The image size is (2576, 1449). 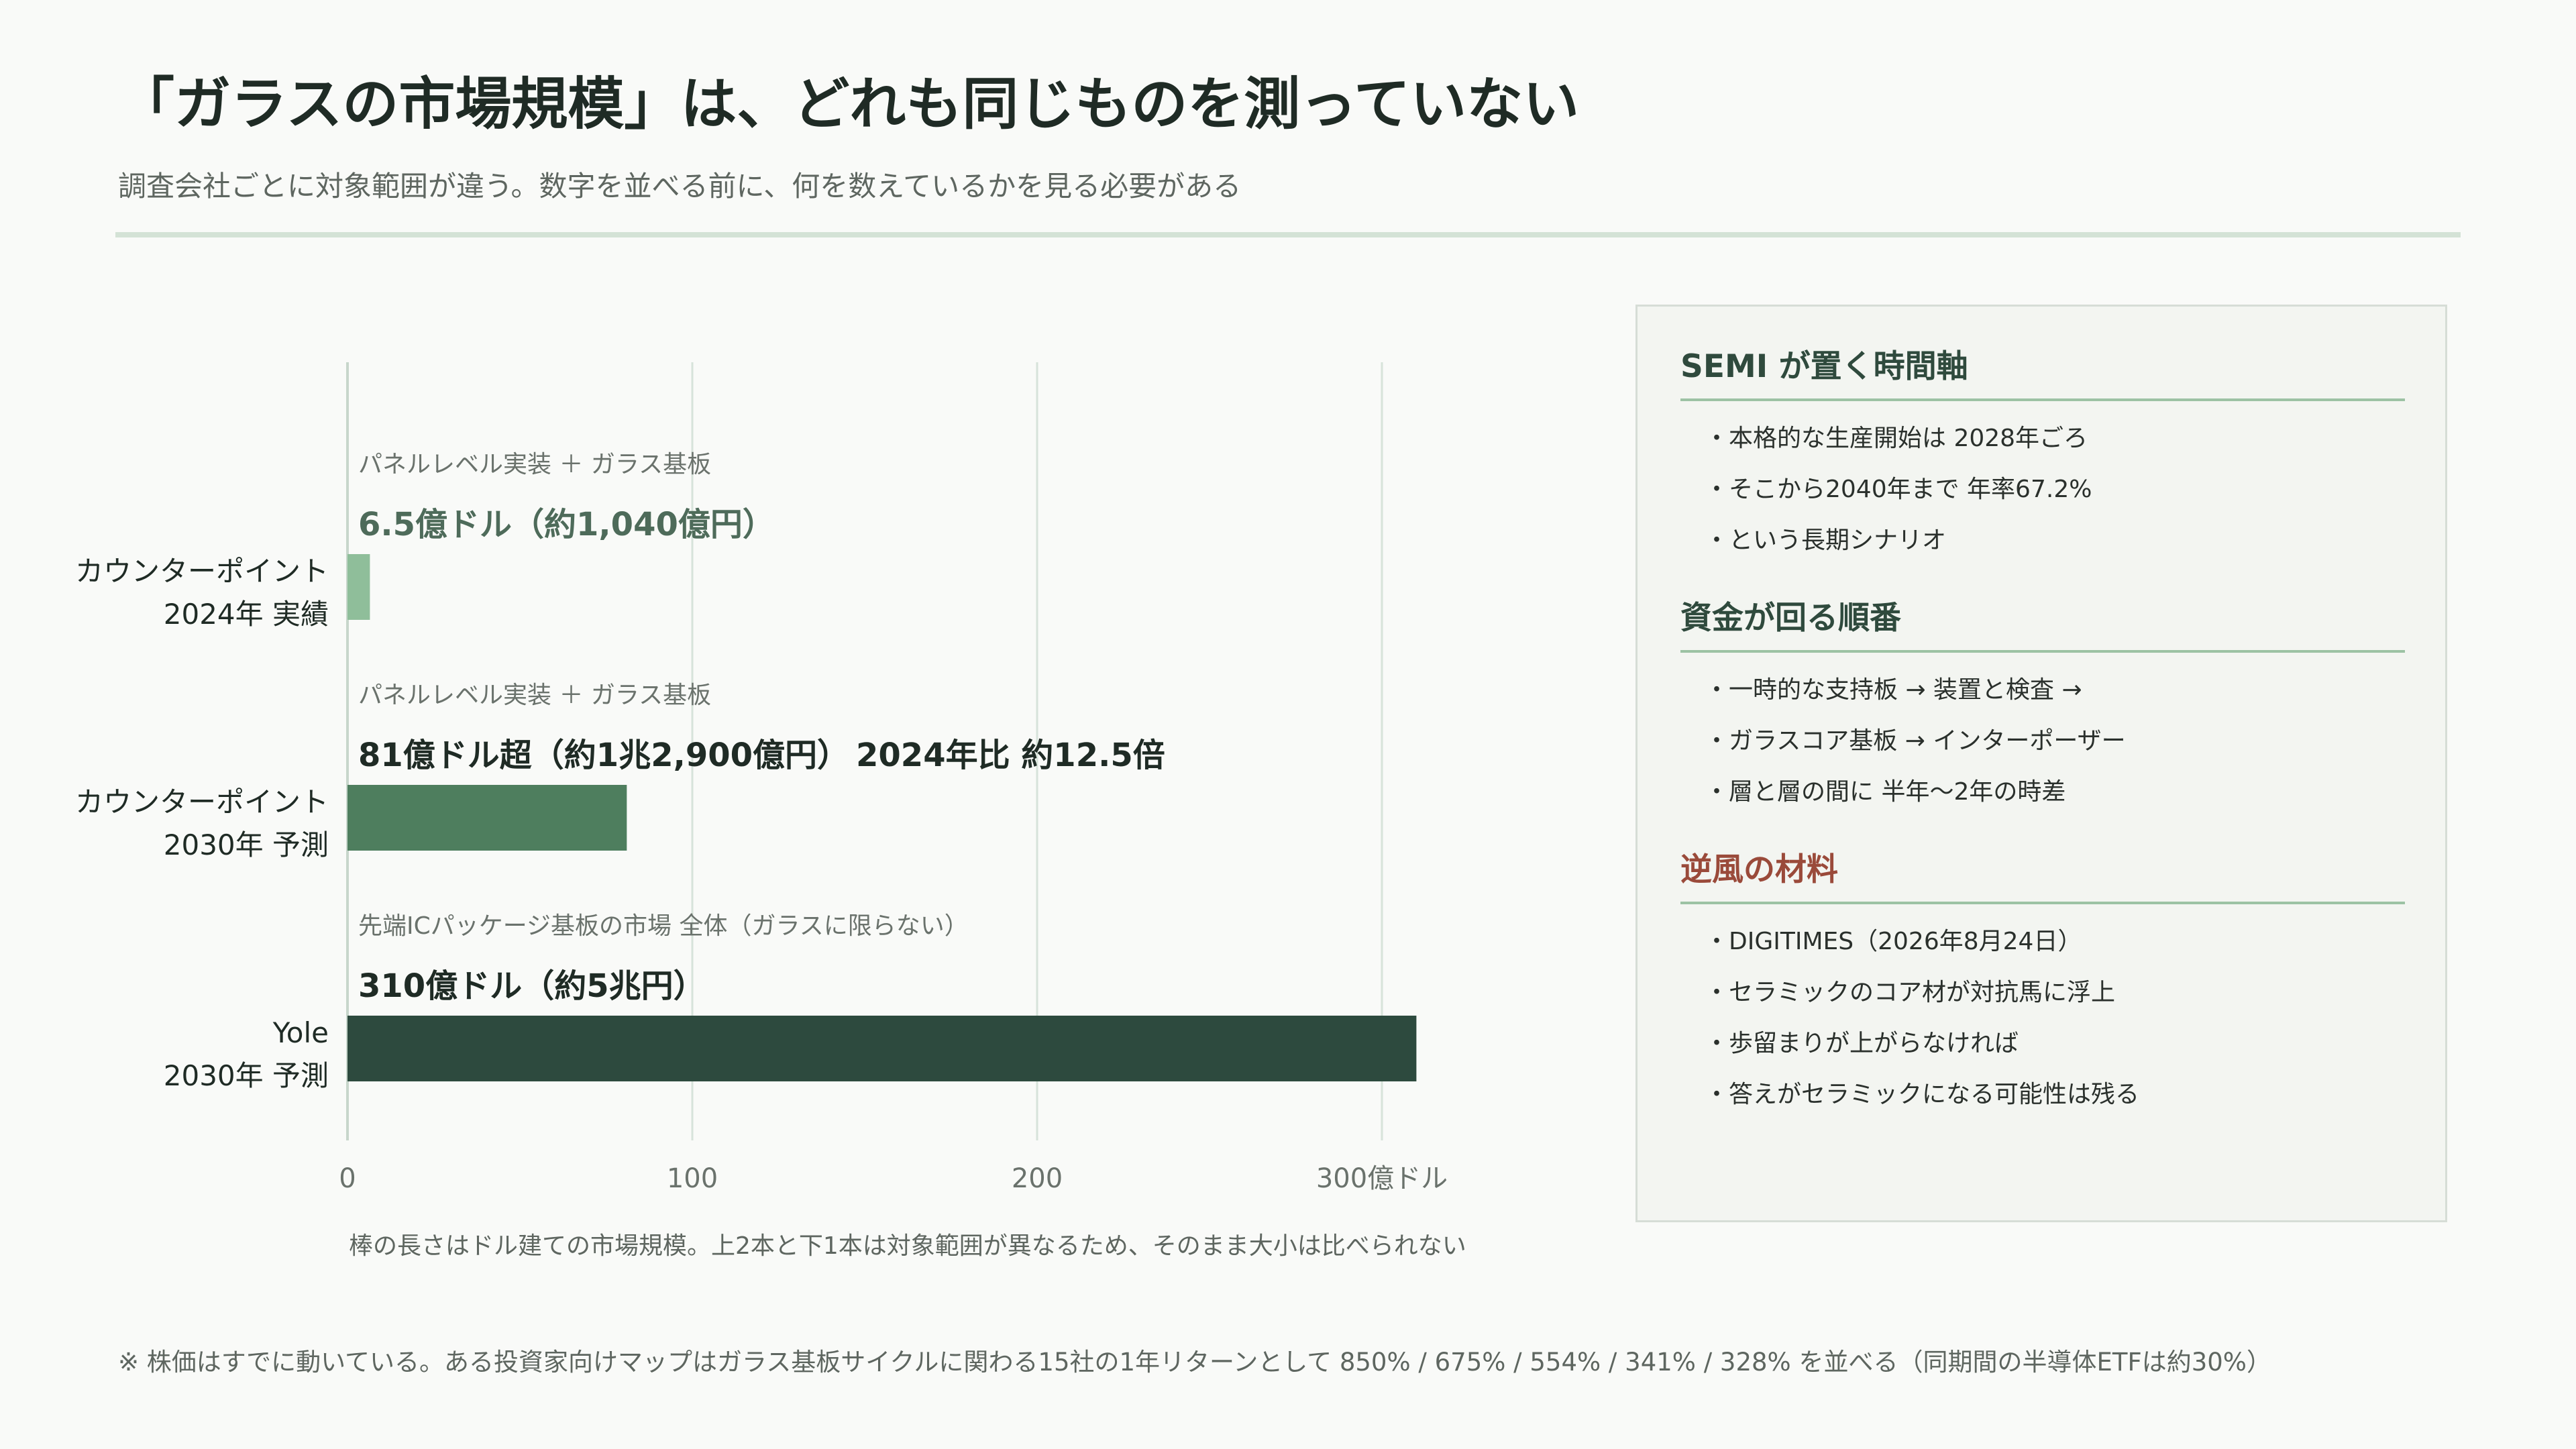 What do you see at coordinates (532, 986) in the screenshot?
I see `data-label: 310億ドル（約5兆円）` at bounding box center [532, 986].